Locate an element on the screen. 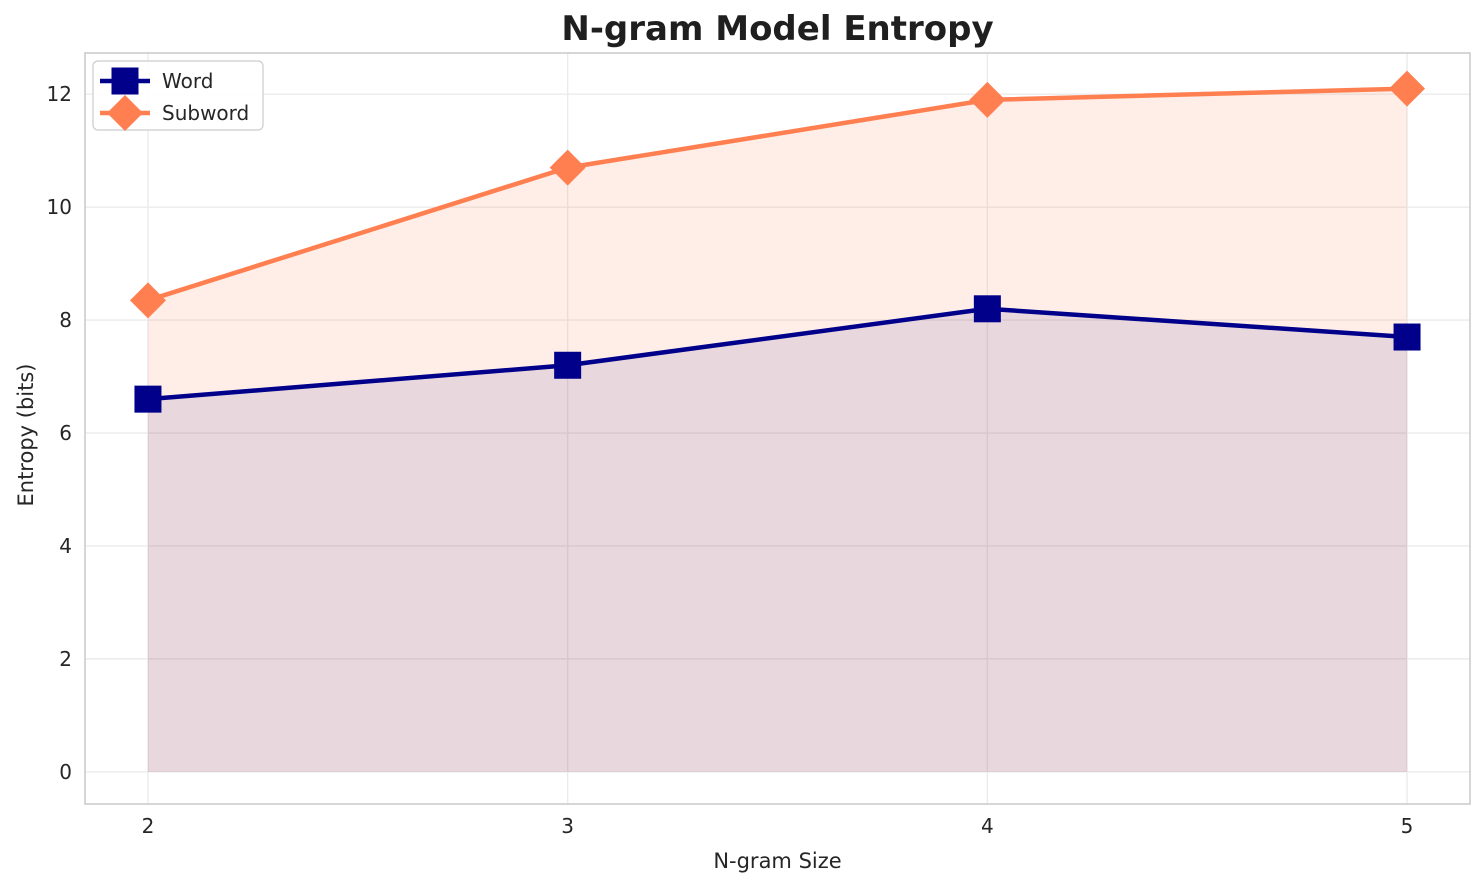  y-tick-label-0: 0 is located at coordinates (65, 772).